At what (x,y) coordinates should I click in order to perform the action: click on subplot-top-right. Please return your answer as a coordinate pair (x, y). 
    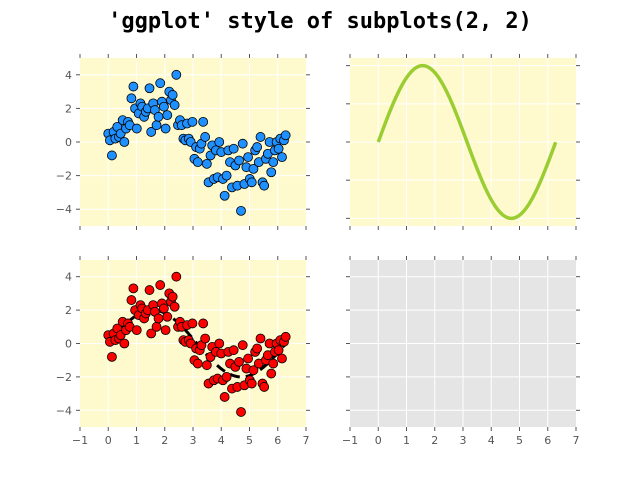
    Looking at the image, I should click on (463, 142).